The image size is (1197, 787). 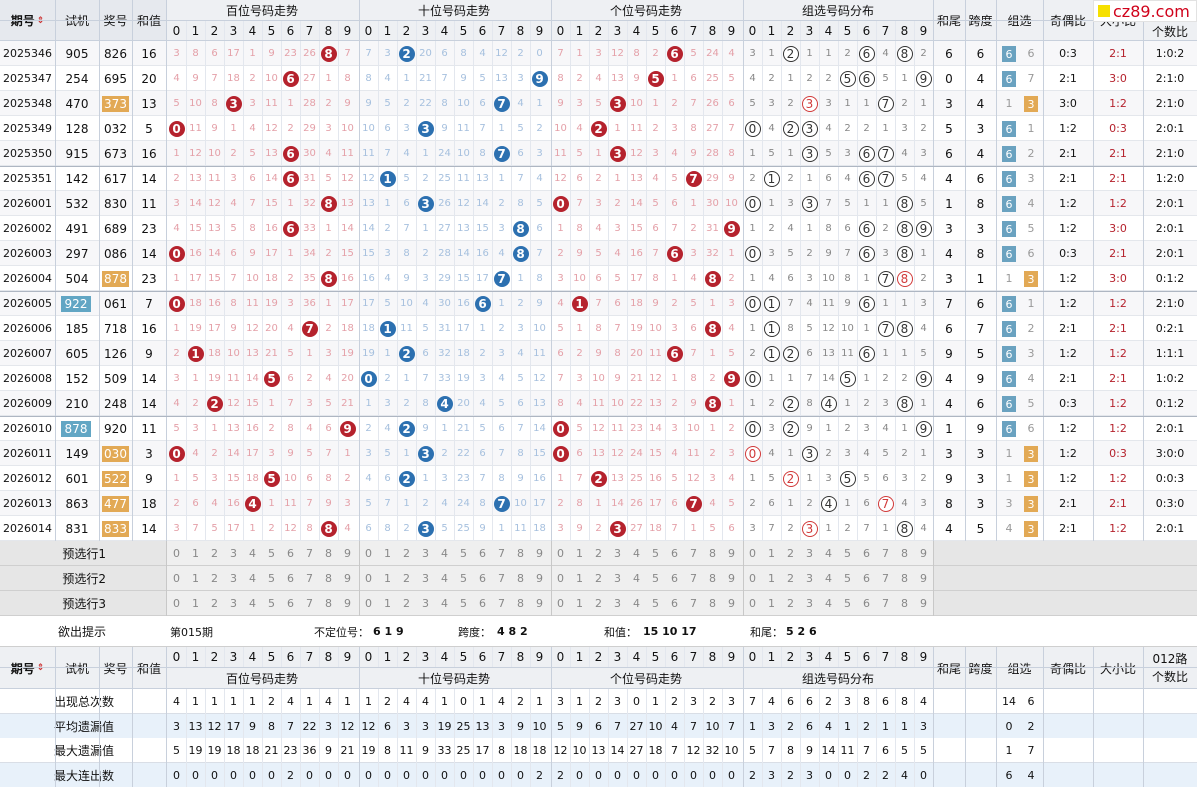 What do you see at coordinates (712, 278) in the screenshot?
I see `u-hit-ball: 8` at bounding box center [712, 278].